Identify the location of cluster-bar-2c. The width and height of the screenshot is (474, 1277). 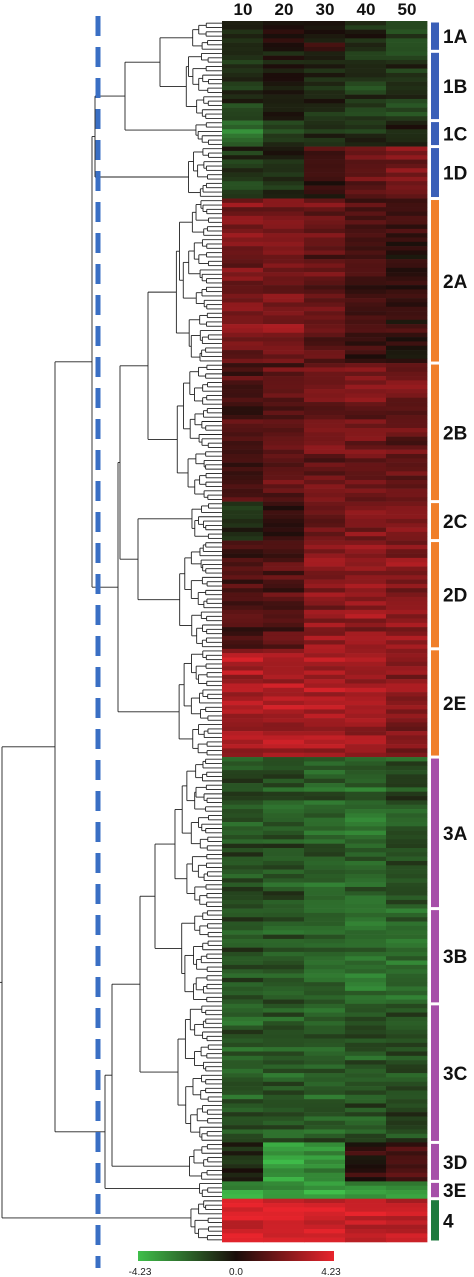
(435, 521).